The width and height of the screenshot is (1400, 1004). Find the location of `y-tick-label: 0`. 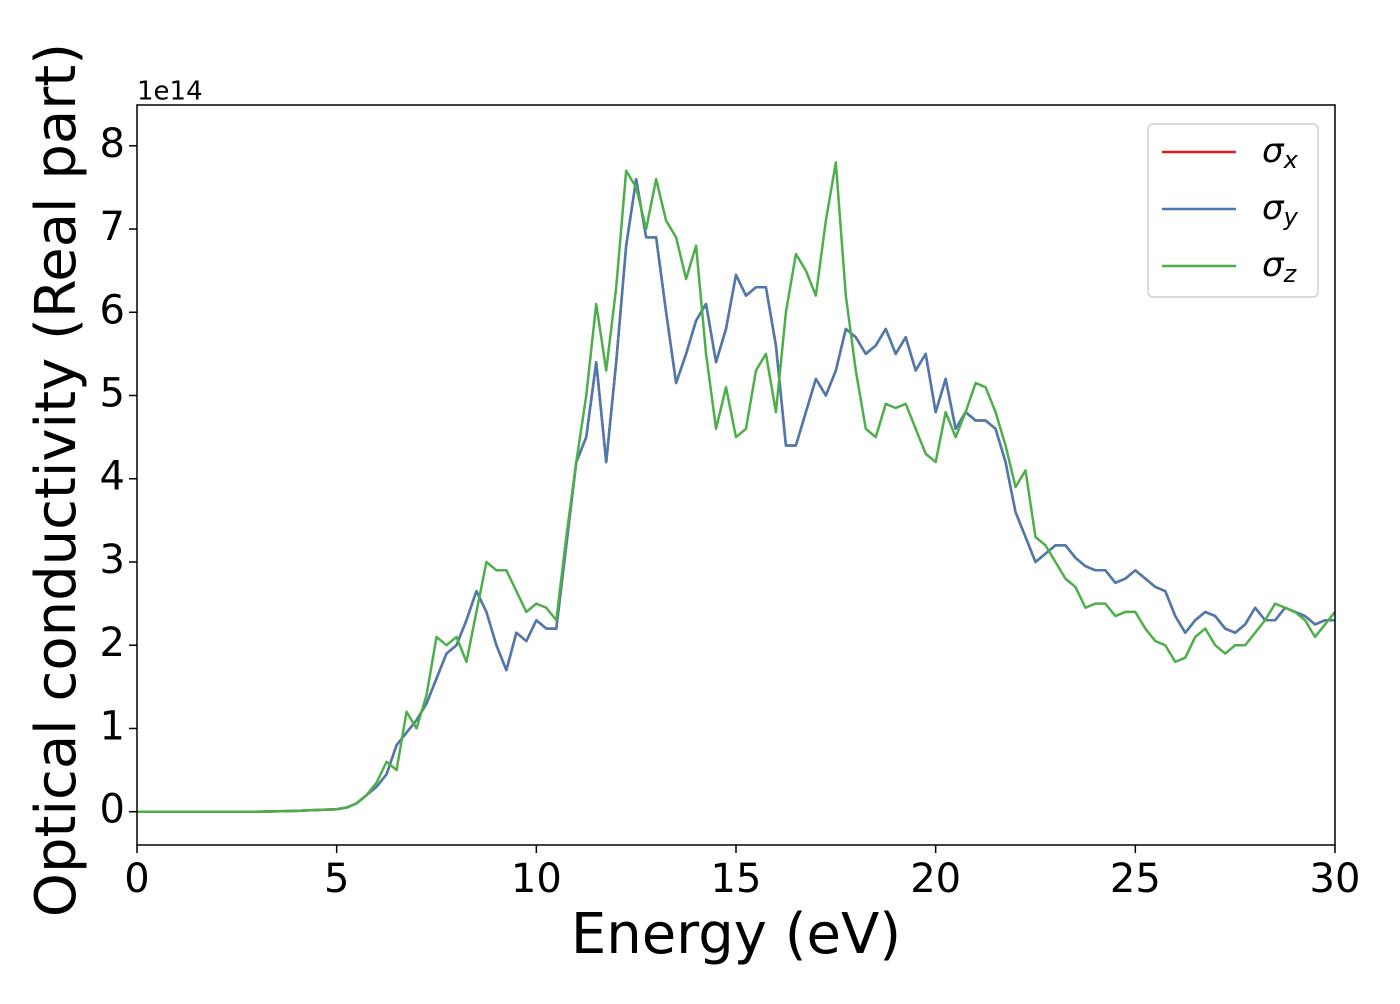

y-tick-label: 0 is located at coordinates (112, 810).